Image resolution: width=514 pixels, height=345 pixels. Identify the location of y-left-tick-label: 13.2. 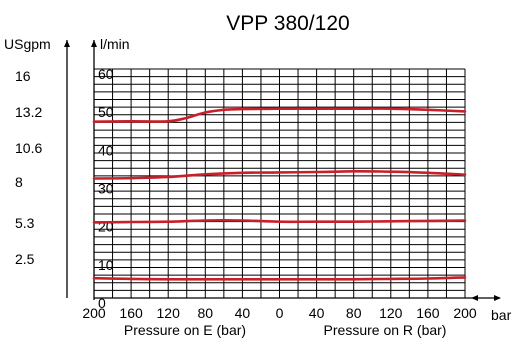
(28, 112).